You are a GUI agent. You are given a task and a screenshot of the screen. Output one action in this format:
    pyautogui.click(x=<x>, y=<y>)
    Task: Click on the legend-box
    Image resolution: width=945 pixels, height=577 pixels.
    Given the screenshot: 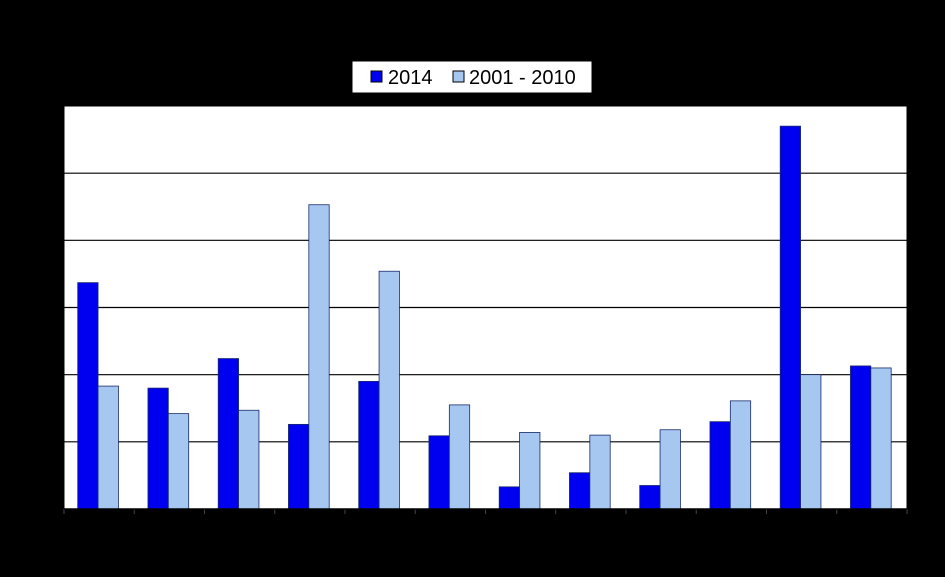 What is the action you would take?
    pyautogui.click(x=472, y=77)
    